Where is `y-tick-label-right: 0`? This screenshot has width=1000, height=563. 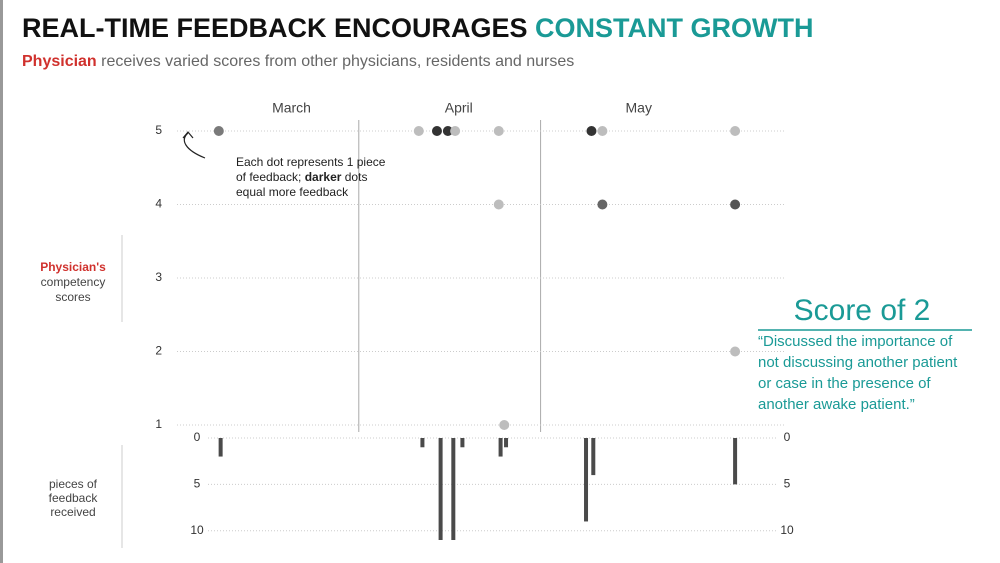 y-tick-label-right: 0 is located at coordinates (787, 437).